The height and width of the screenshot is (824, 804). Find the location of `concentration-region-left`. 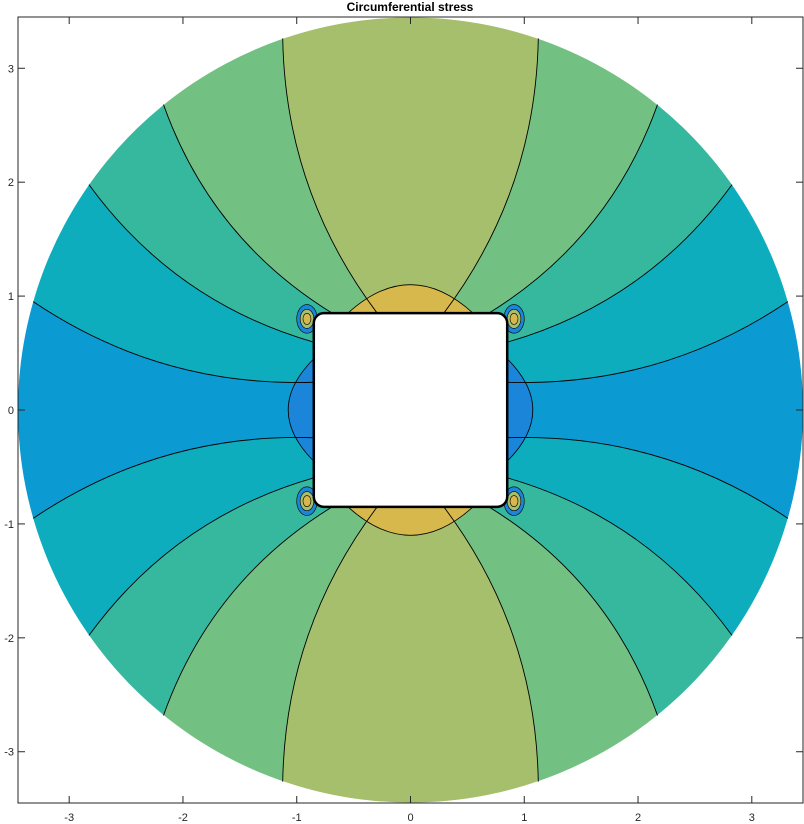

concentration-region-left is located at coordinates (301, 410).